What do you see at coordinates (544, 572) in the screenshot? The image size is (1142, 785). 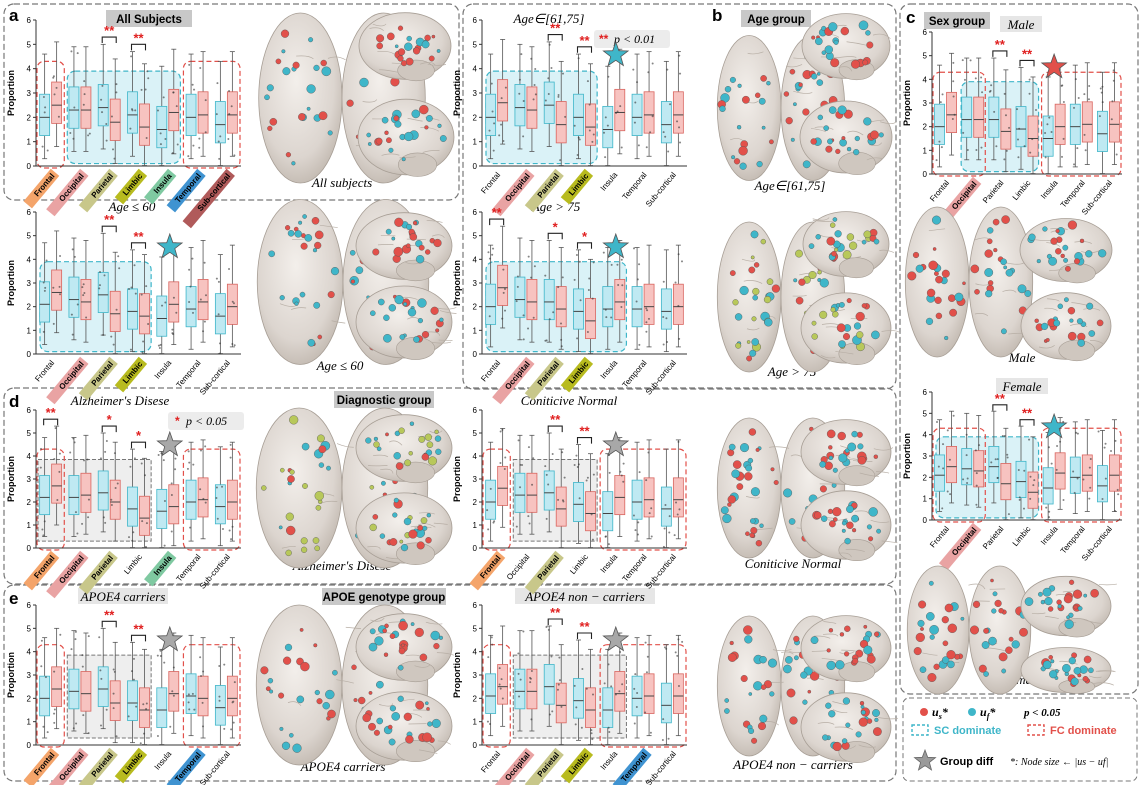 I see `chart-7-cat-tag-2: Parietal` at bounding box center [544, 572].